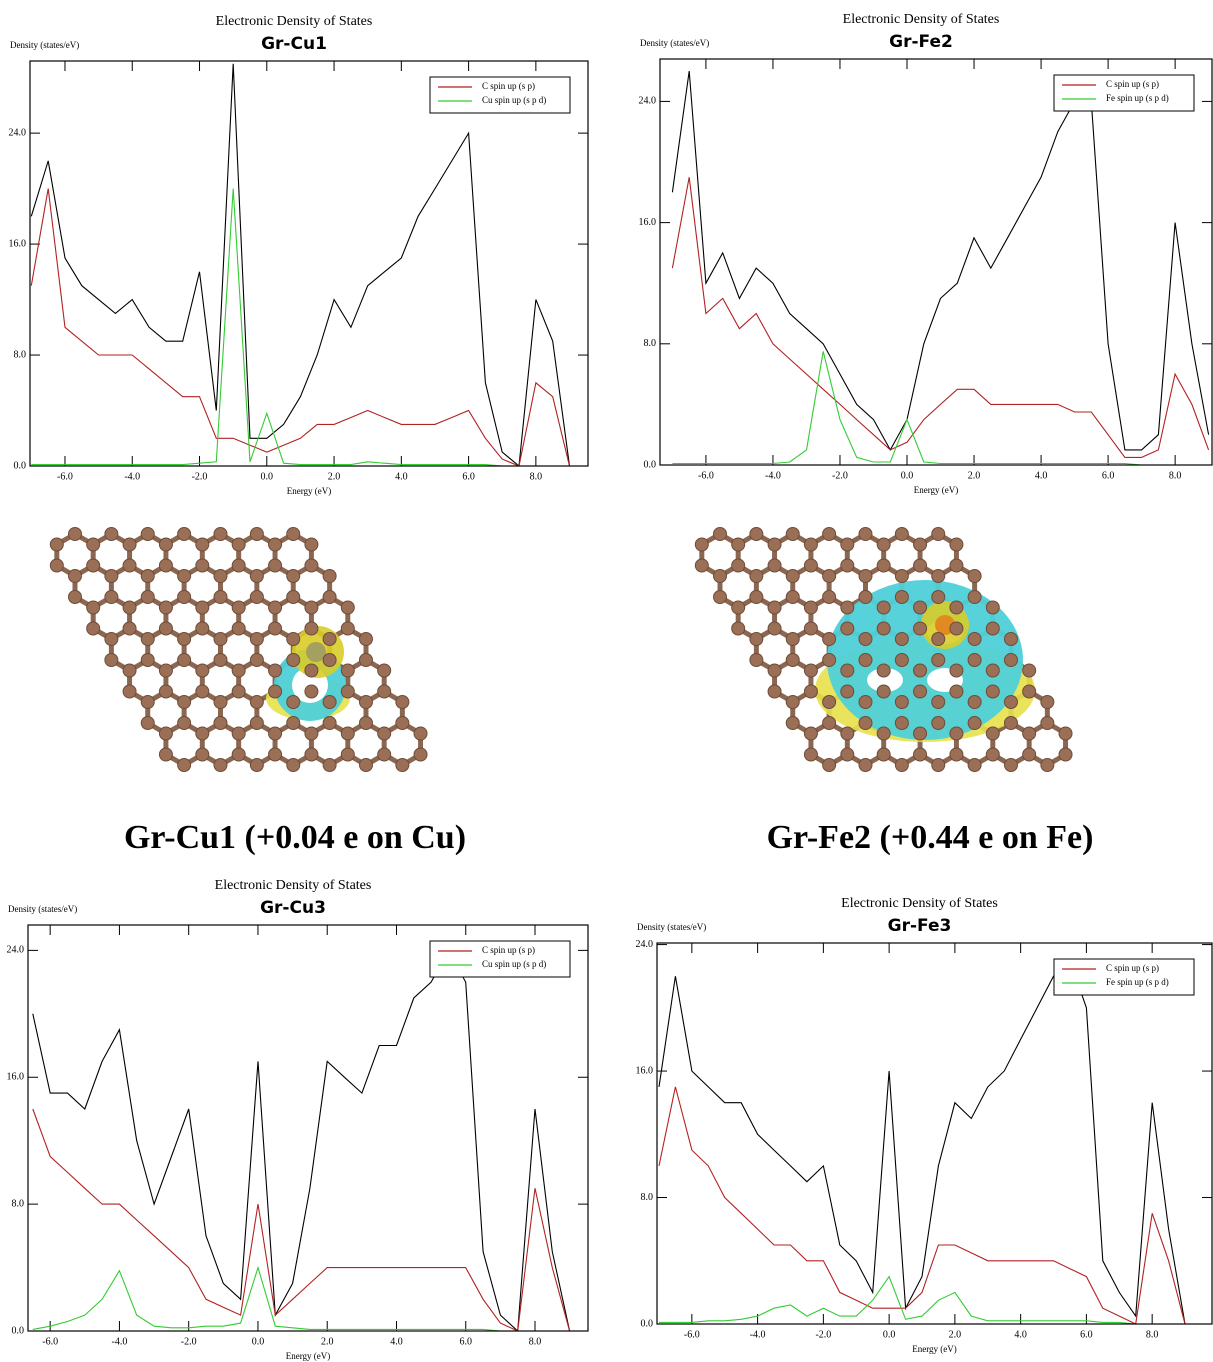 This screenshot has width=1213, height=1362. Describe the element at coordinates (1108, 475) in the screenshot. I see `x-tick-label: 6.0` at that location.